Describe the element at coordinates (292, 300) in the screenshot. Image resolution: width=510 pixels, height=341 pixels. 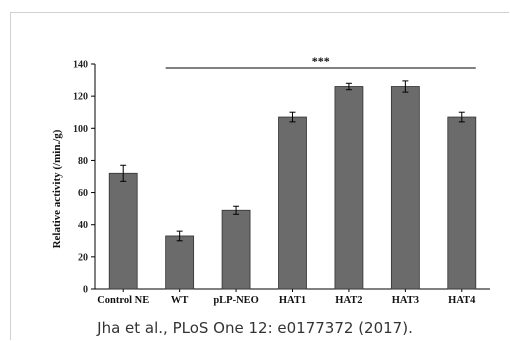
I see `x-tick-label: HAT1` at that location.